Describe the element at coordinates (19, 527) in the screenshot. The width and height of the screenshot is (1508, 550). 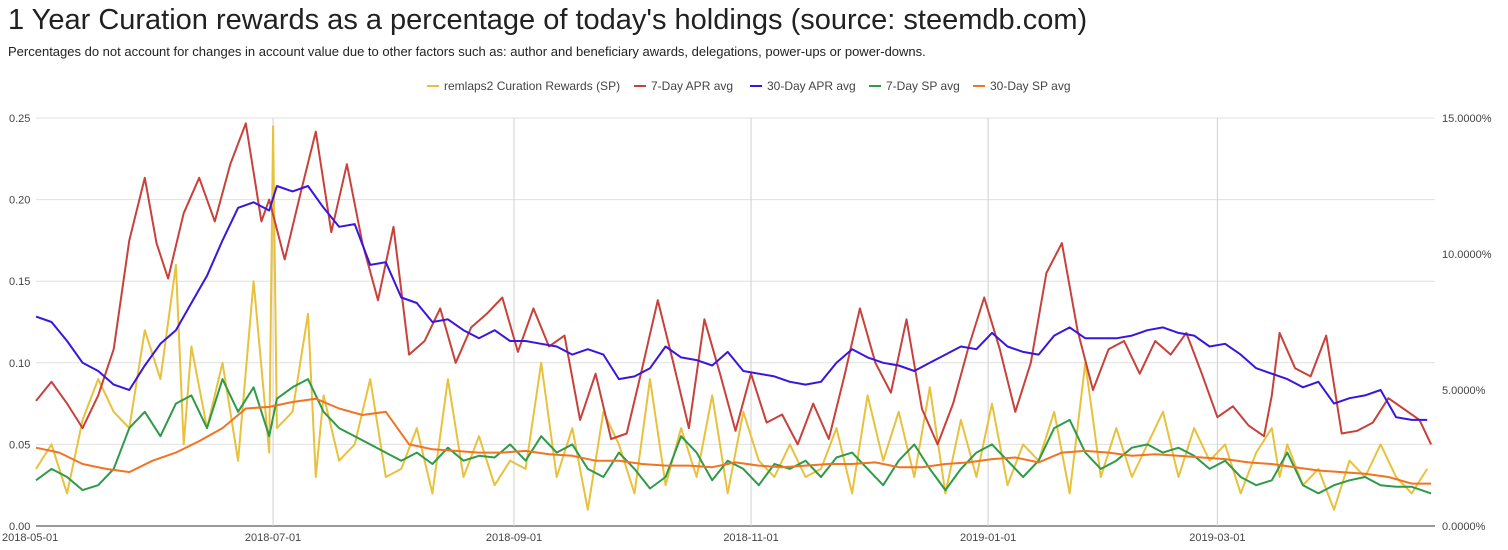
I see `y-left-tick-label: 0.00` at that location.